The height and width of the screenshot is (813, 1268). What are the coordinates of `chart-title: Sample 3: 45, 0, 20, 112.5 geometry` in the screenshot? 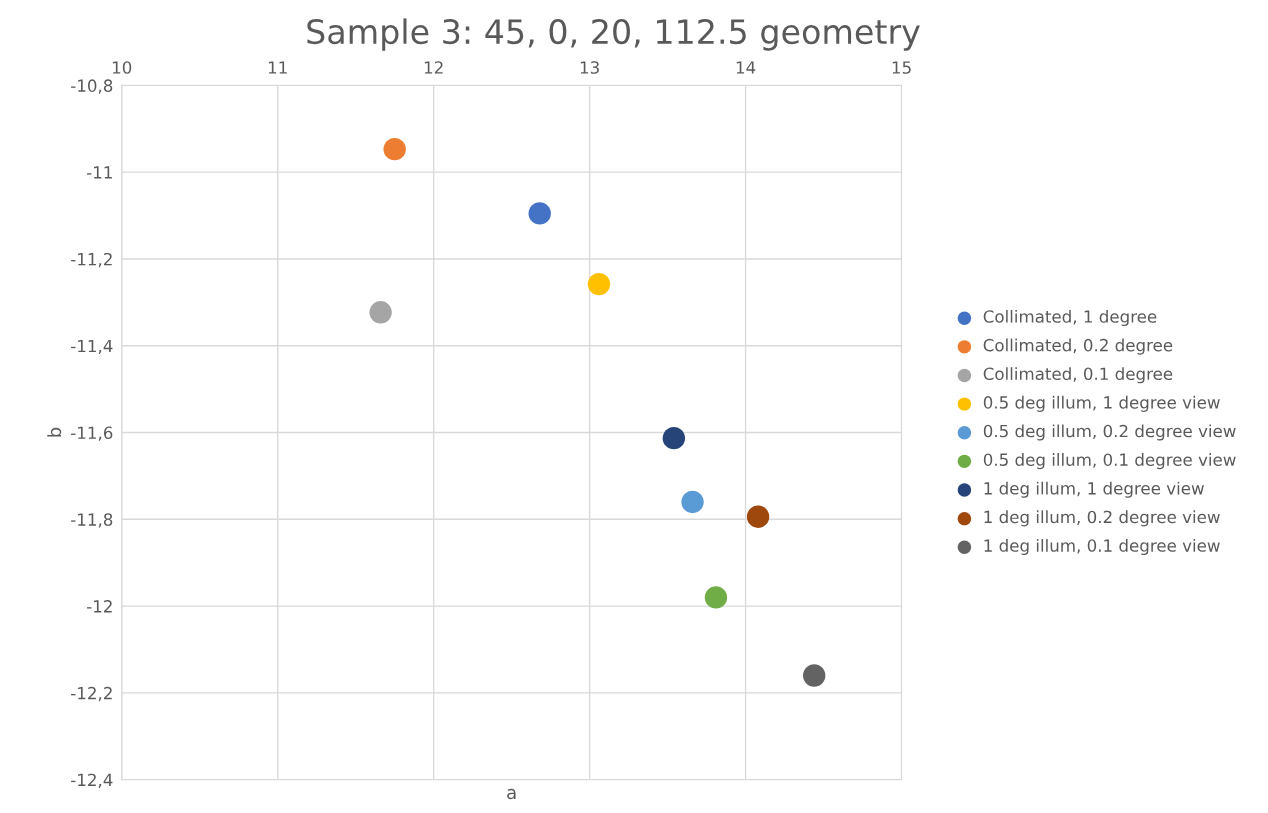 It's located at (613, 34).